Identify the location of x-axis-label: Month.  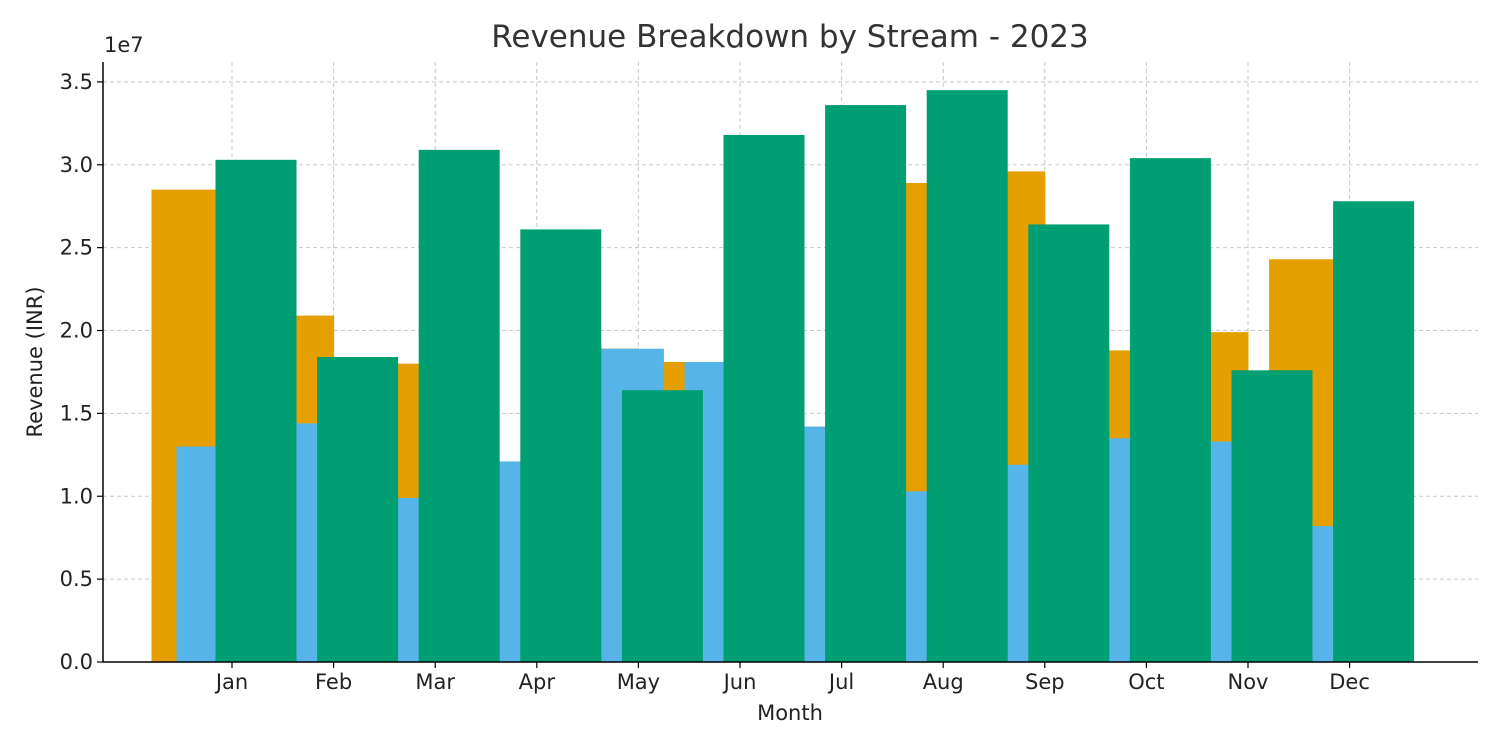
(790, 713).